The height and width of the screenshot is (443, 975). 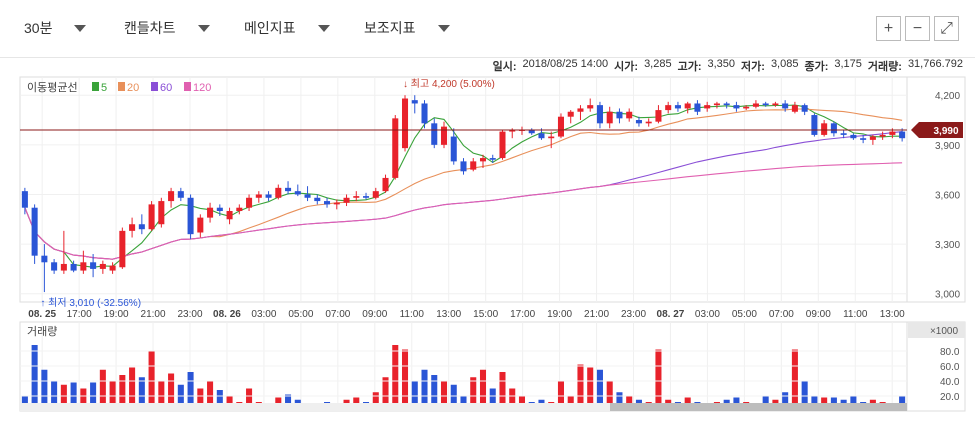 I want to click on current-price-label: 3,990, so click(x=945, y=131).